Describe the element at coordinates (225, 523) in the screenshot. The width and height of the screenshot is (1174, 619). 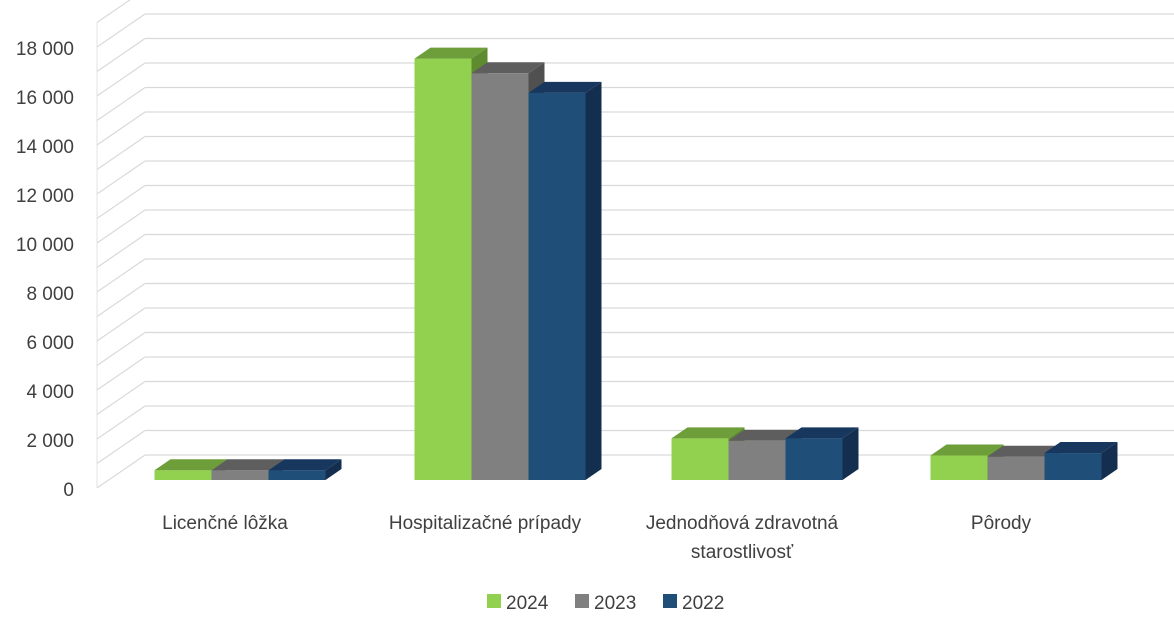
I see `x-tick-label: Licenčné lôžka` at that location.